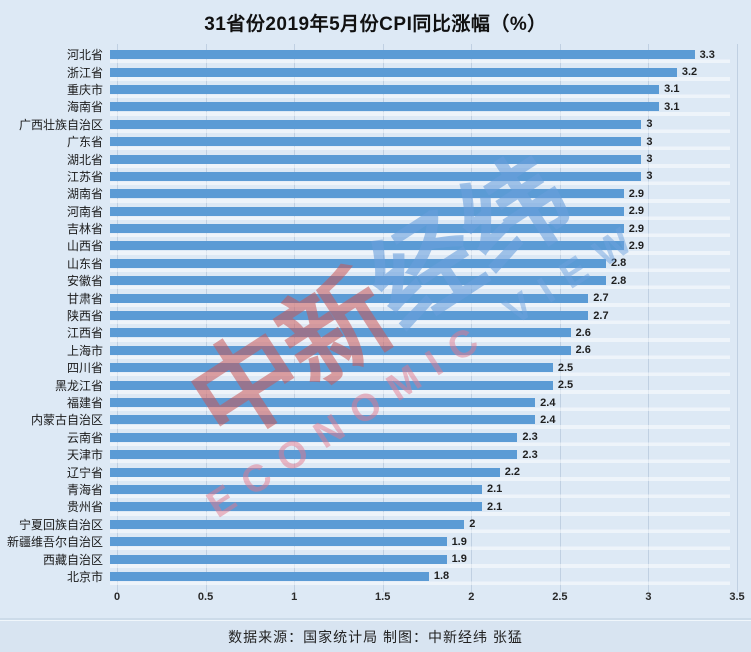  What do you see at coordinates (84, 333) in the screenshot?
I see `category-label: 江西省` at bounding box center [84, 333].